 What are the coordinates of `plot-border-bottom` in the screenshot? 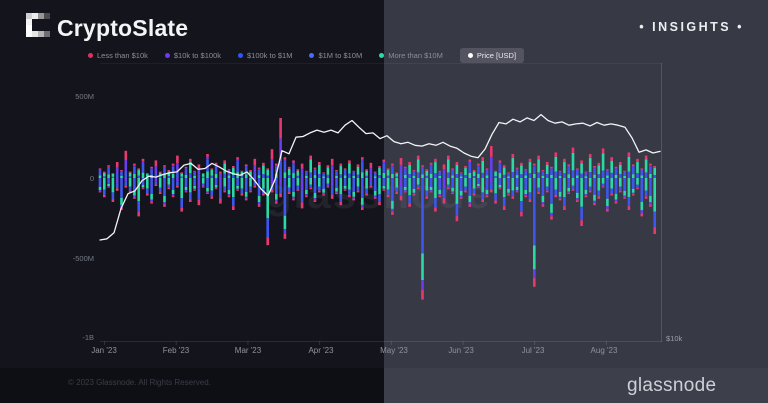 It's located at (381, 341).